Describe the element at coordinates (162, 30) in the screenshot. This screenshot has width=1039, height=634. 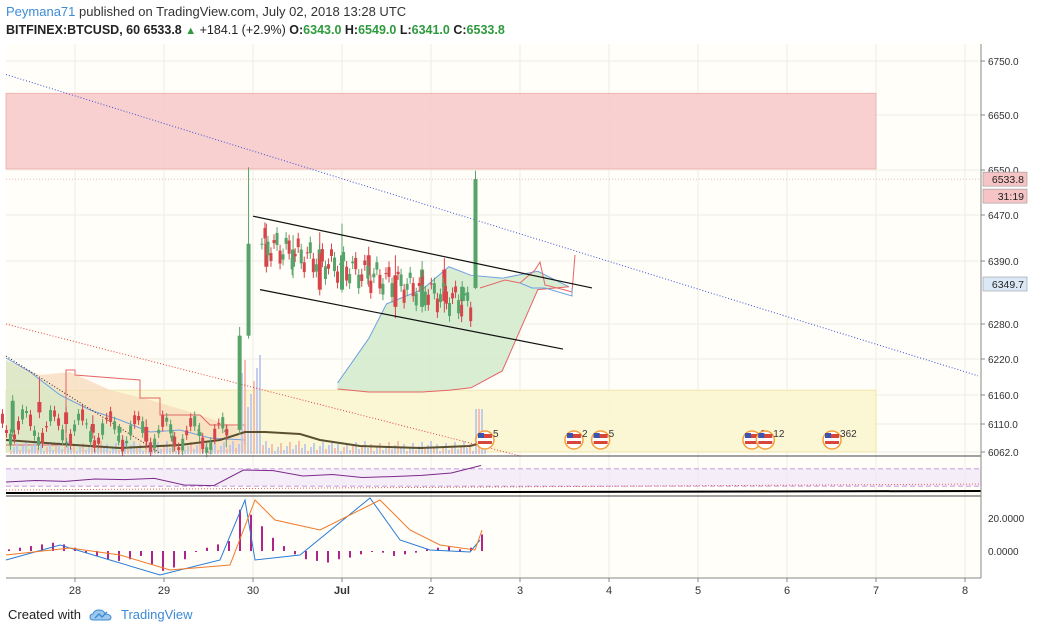
I see `last-price: 6533.8` at that location.